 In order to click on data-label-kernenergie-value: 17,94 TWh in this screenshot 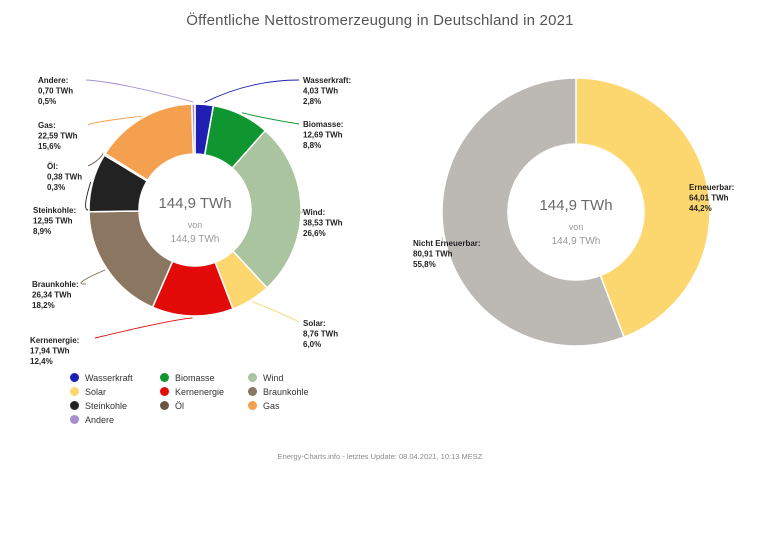, I will do `click(50, 351)`.